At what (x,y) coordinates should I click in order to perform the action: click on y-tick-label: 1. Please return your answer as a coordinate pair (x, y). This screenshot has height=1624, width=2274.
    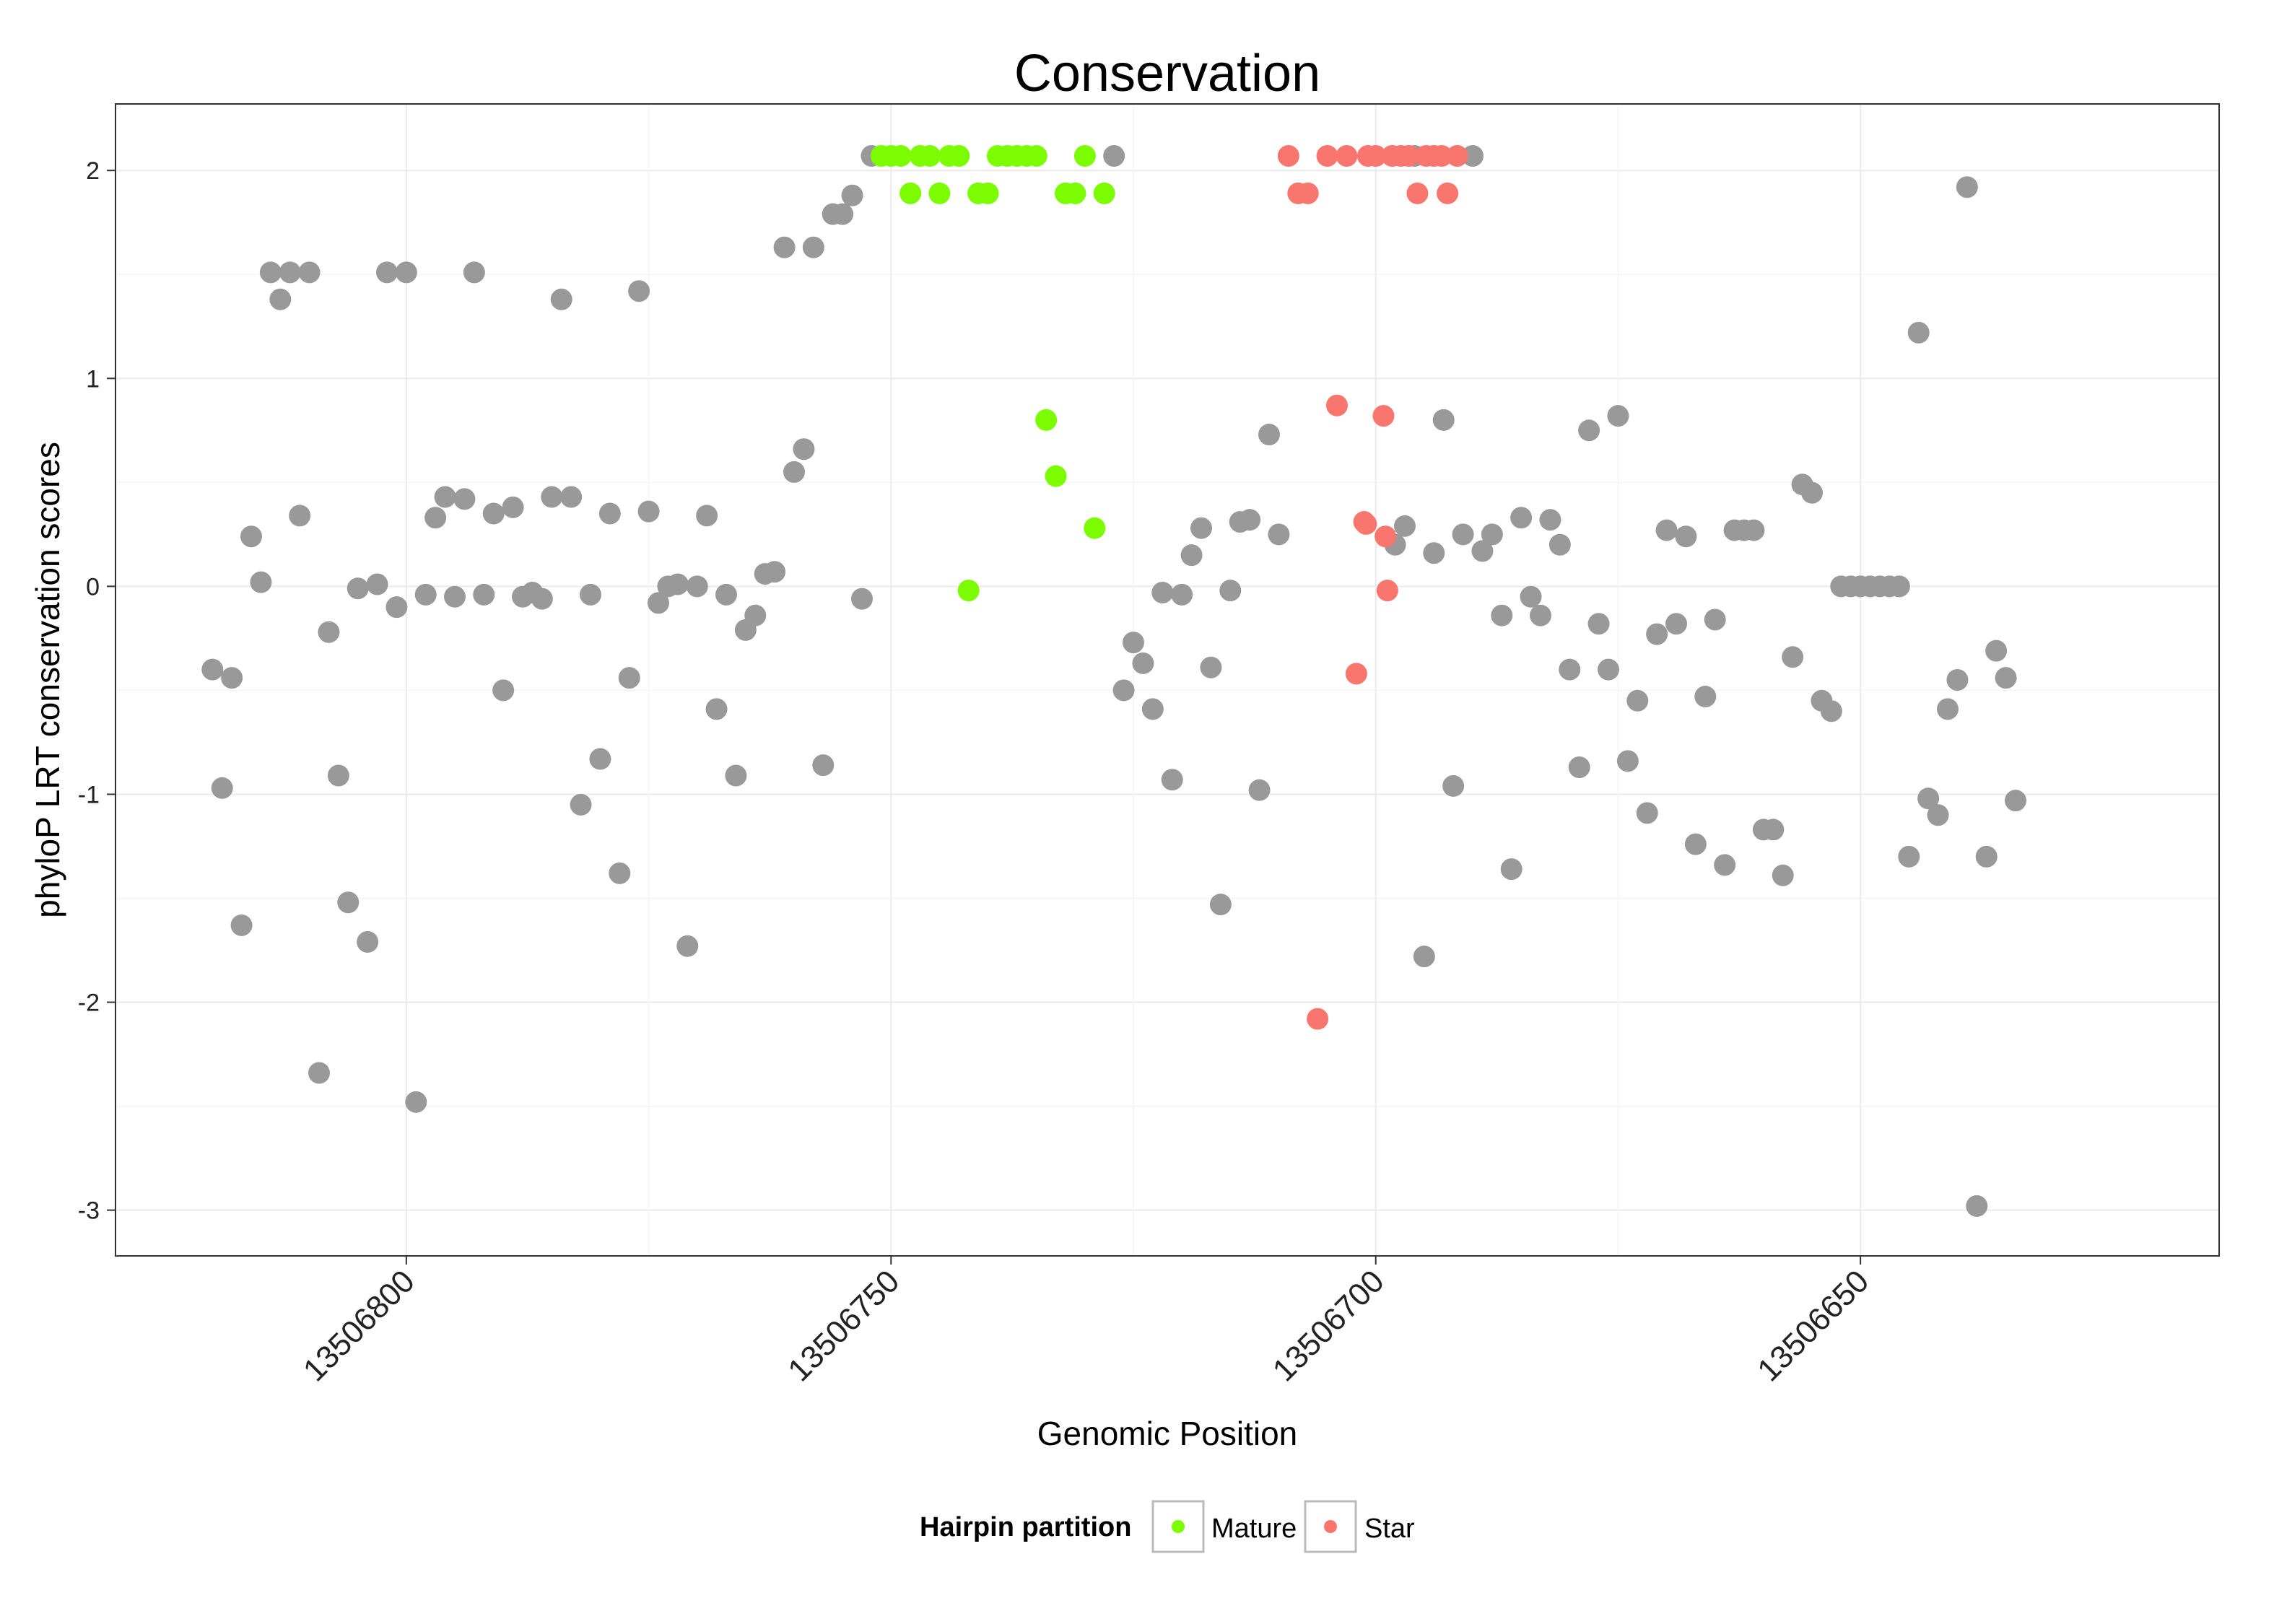
    Looking at the image, I should click on (93, 379).